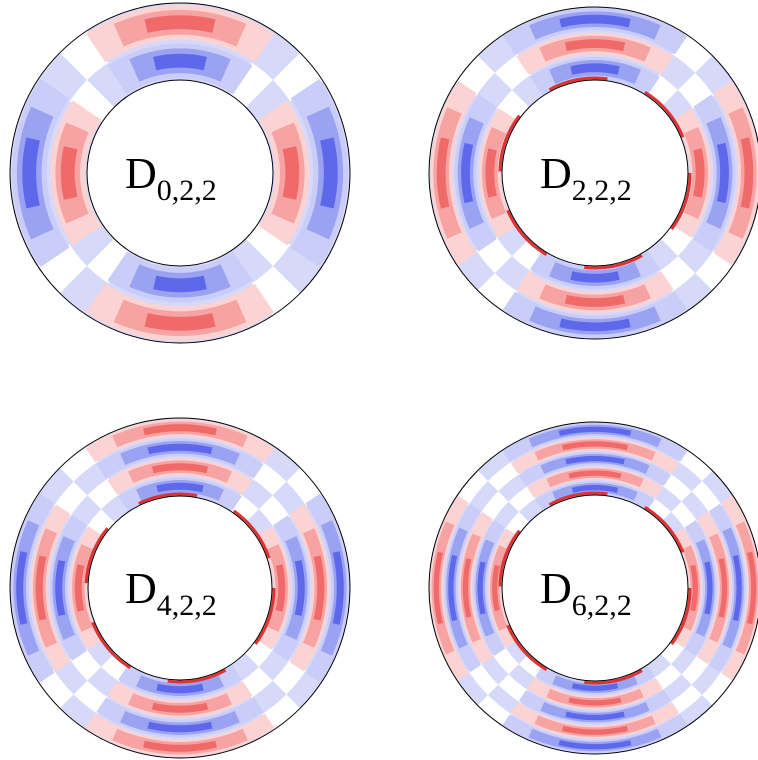 Image resolution: width=758 pixels, height=760 pixels. I want to click on label-subscript: 4,2,2, so click(187, 605).